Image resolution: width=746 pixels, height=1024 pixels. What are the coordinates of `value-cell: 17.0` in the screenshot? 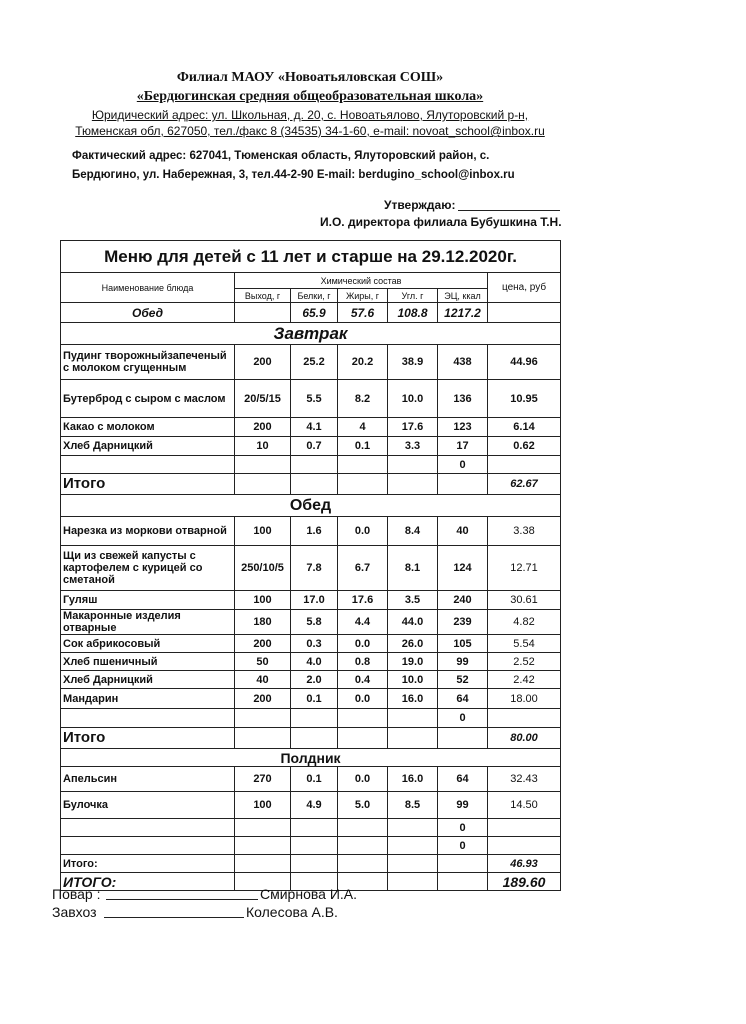 It's located at (314, 600).